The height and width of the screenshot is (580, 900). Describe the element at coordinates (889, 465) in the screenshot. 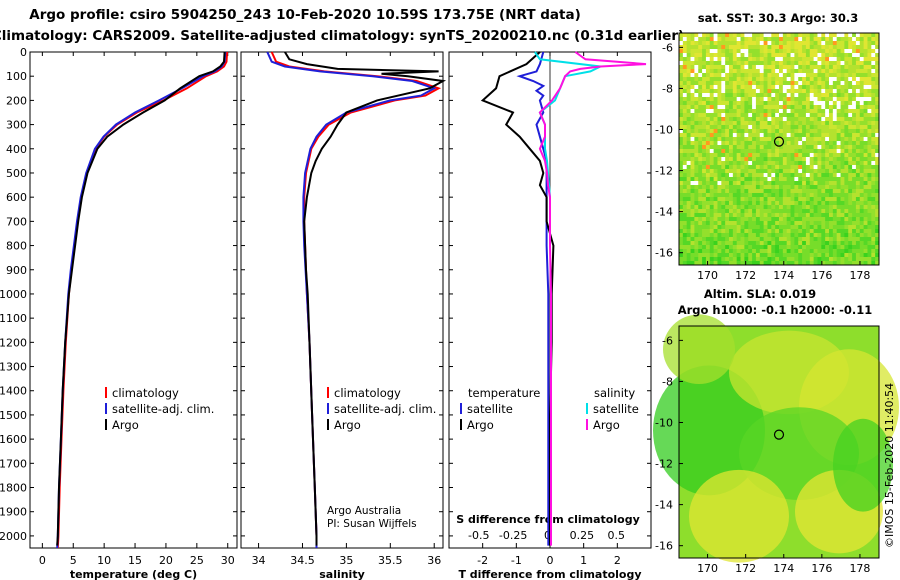

I see `timestamp-label: ©IMOS 15-Feb-2020 11:40:54` at that location.